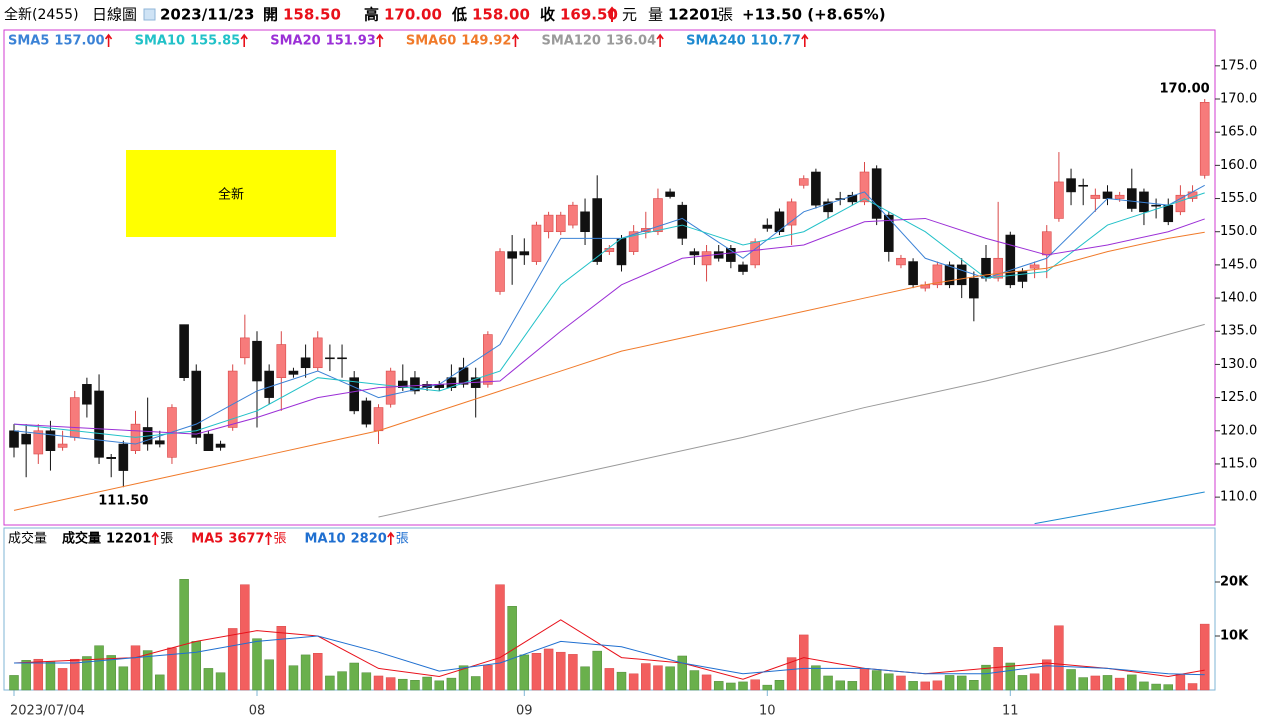  What do you see at coordinates (128, 539) in the screenshot?
I see `legend-value: 12201` at bounding box center [128, 539].